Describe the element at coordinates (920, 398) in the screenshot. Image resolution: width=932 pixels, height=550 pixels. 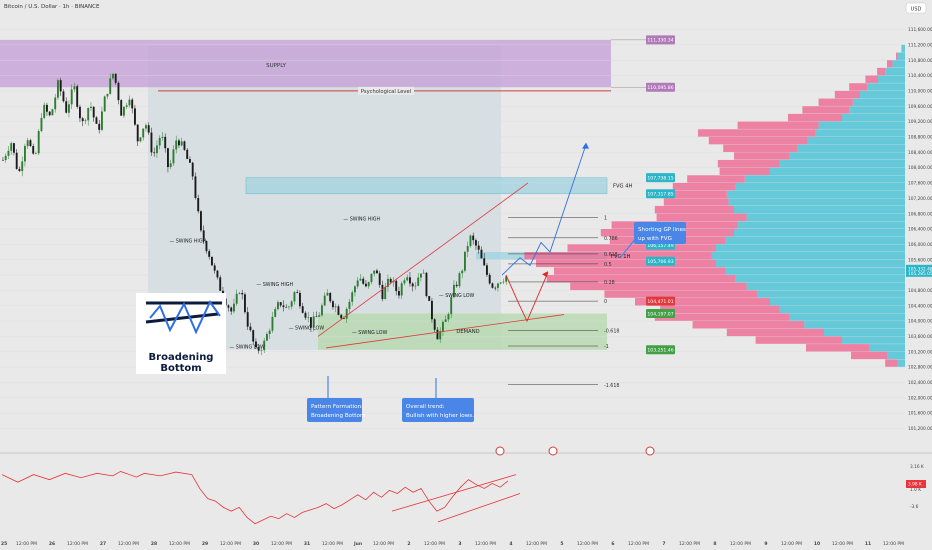
I see `price-tick-label: 102,000.00` at that location.